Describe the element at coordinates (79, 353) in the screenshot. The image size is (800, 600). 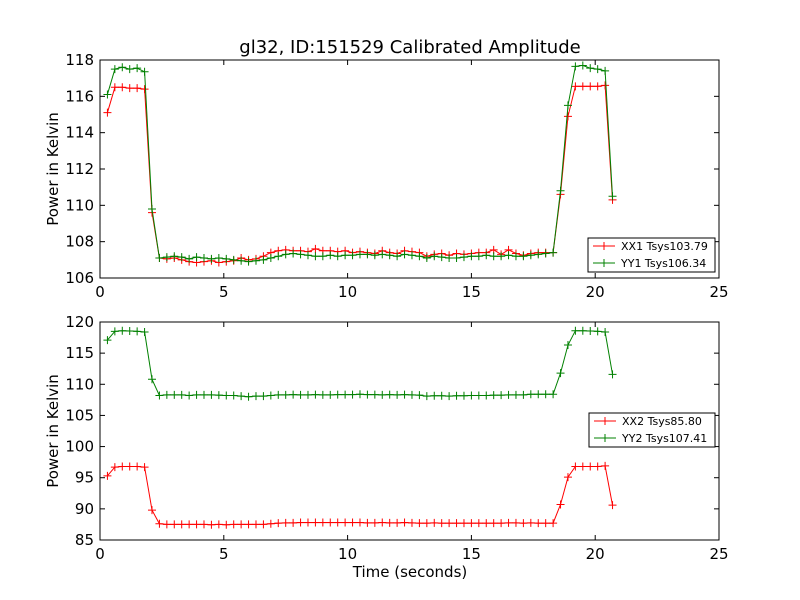
I see `bottom-ytick-label: 115` at that location.